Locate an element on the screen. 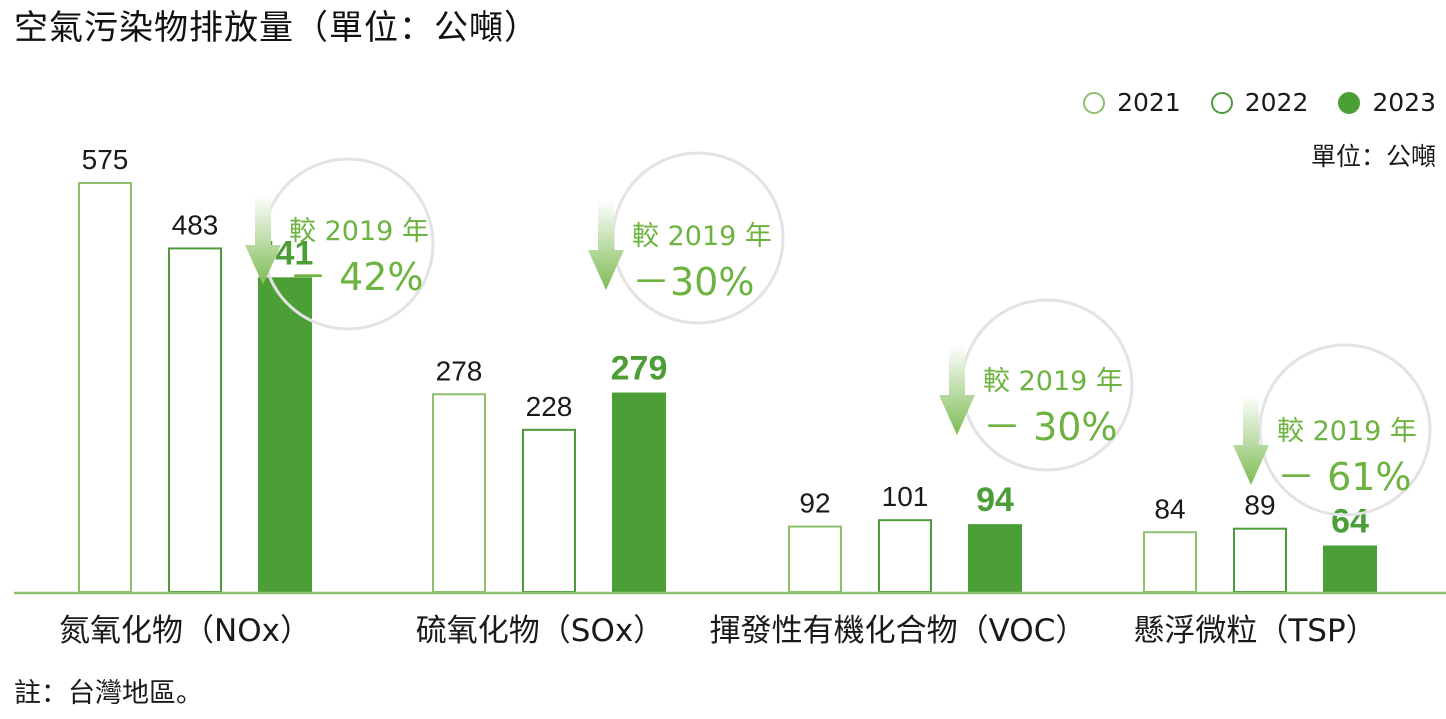  annotation-value-0: － 42% is located at coordinates (356, 277).